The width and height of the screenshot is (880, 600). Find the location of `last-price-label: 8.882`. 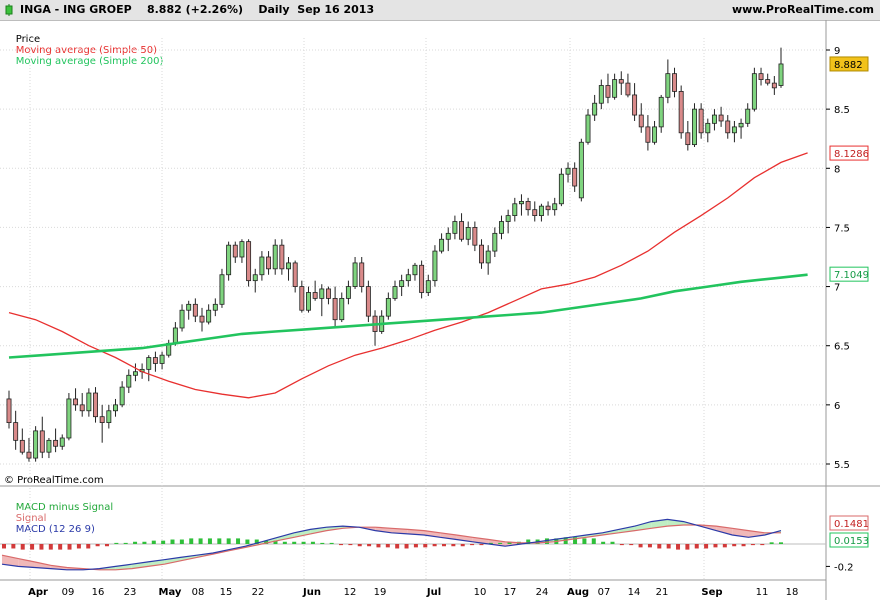

last-price-label: 8.882 is located at coordinates (848, 65).